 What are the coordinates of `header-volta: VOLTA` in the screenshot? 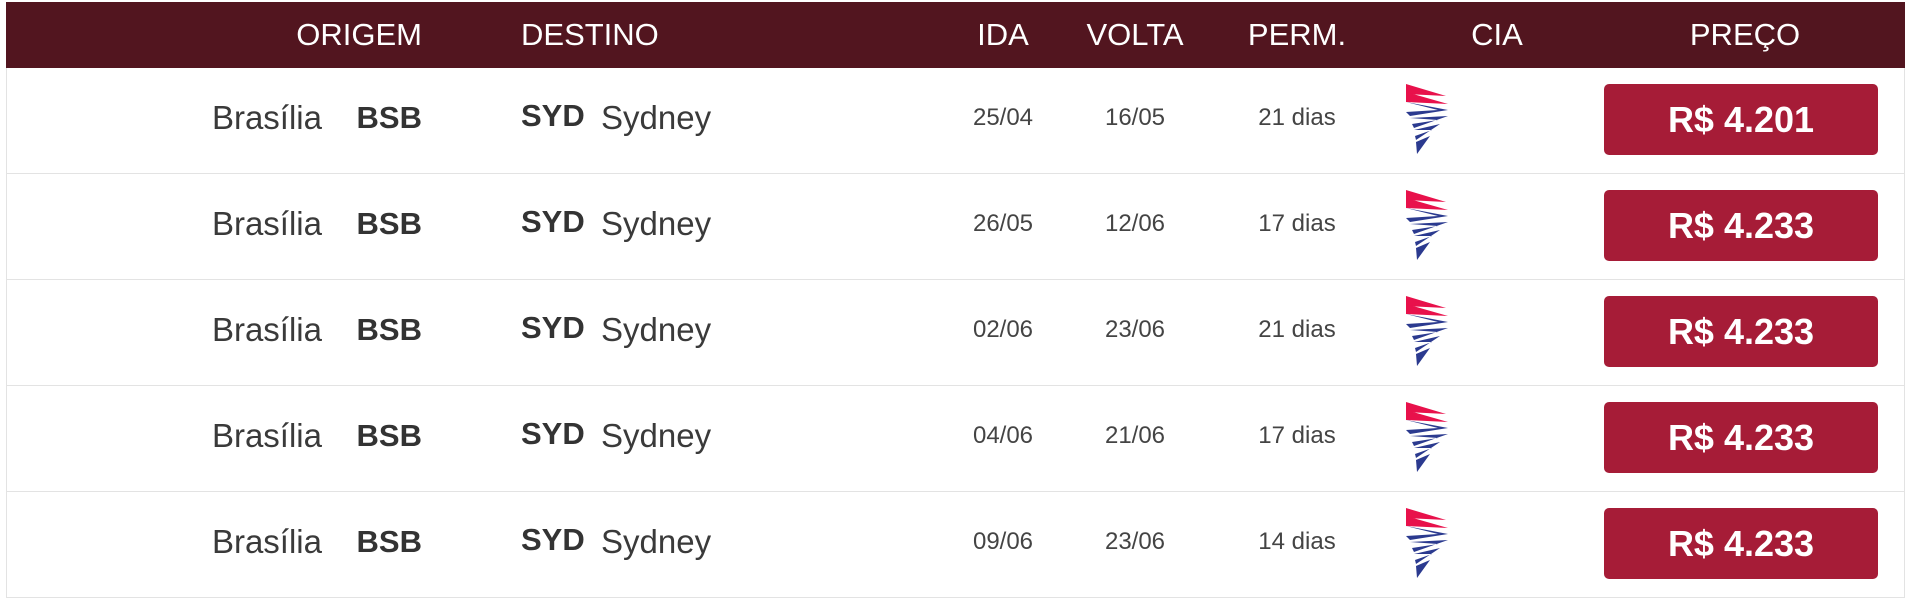 It's located at (1135, 34).